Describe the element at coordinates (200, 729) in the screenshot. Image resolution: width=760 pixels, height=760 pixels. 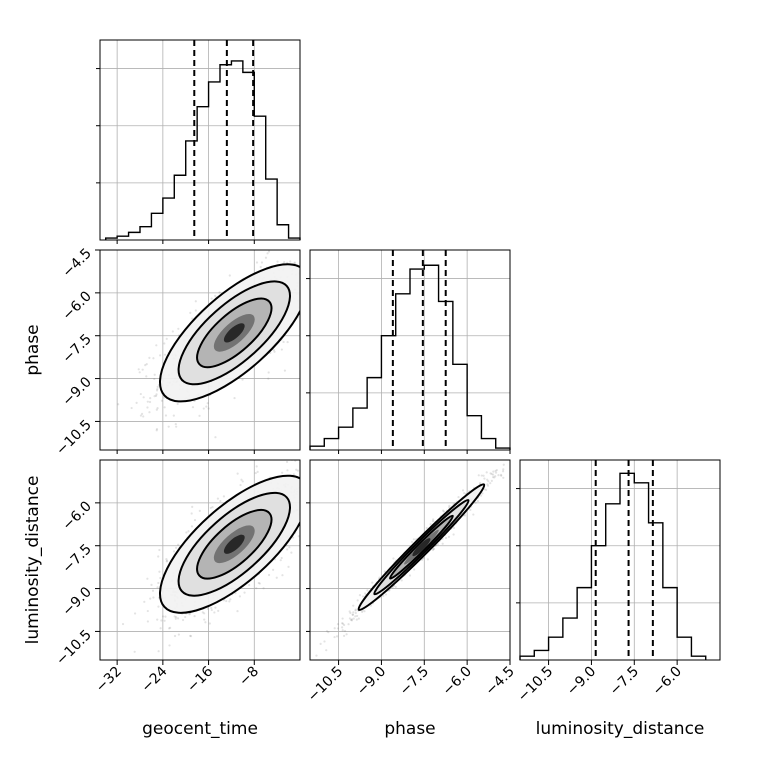
I see `x-axis-label-geocent_time: geocent_time` at that location.